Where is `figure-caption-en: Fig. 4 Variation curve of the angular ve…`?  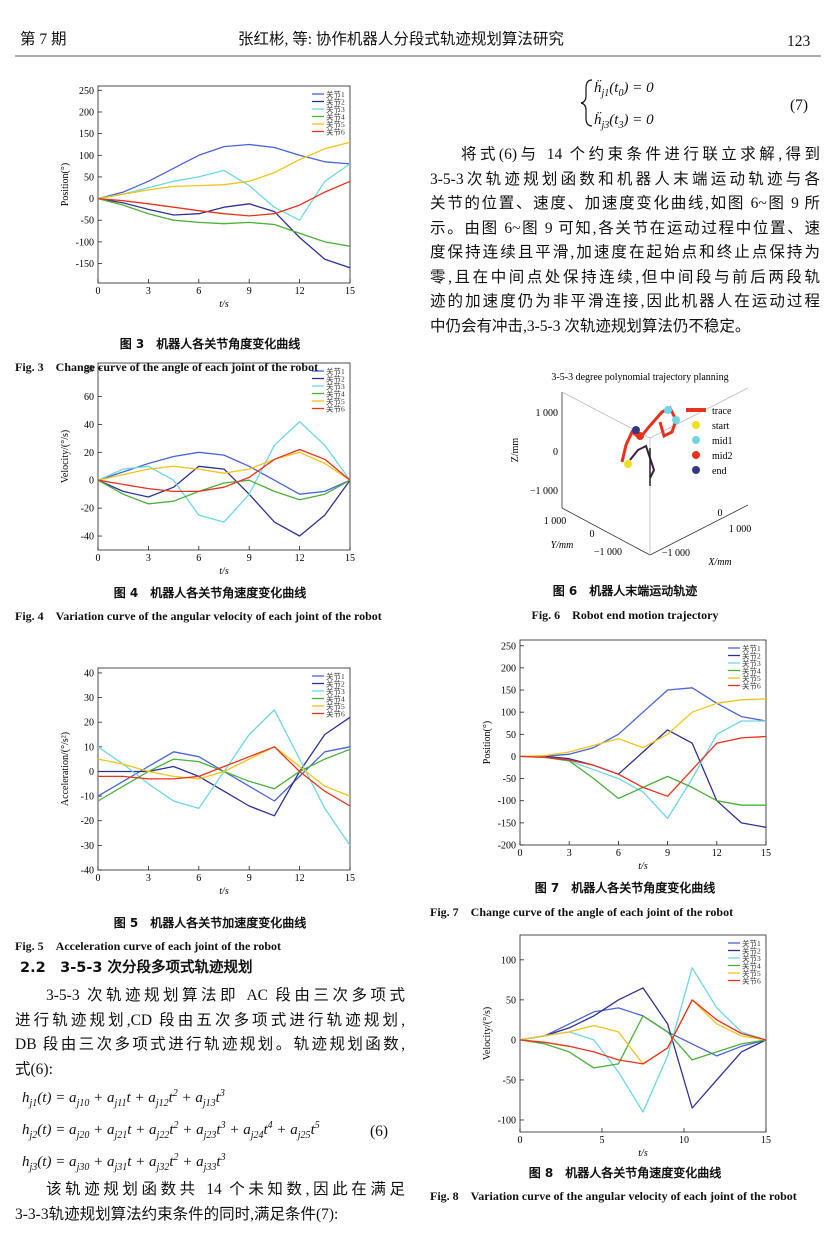 figure-caption-en: Fig. 4 Variation curve of the angular ve… is located at coordinates (198, 616).